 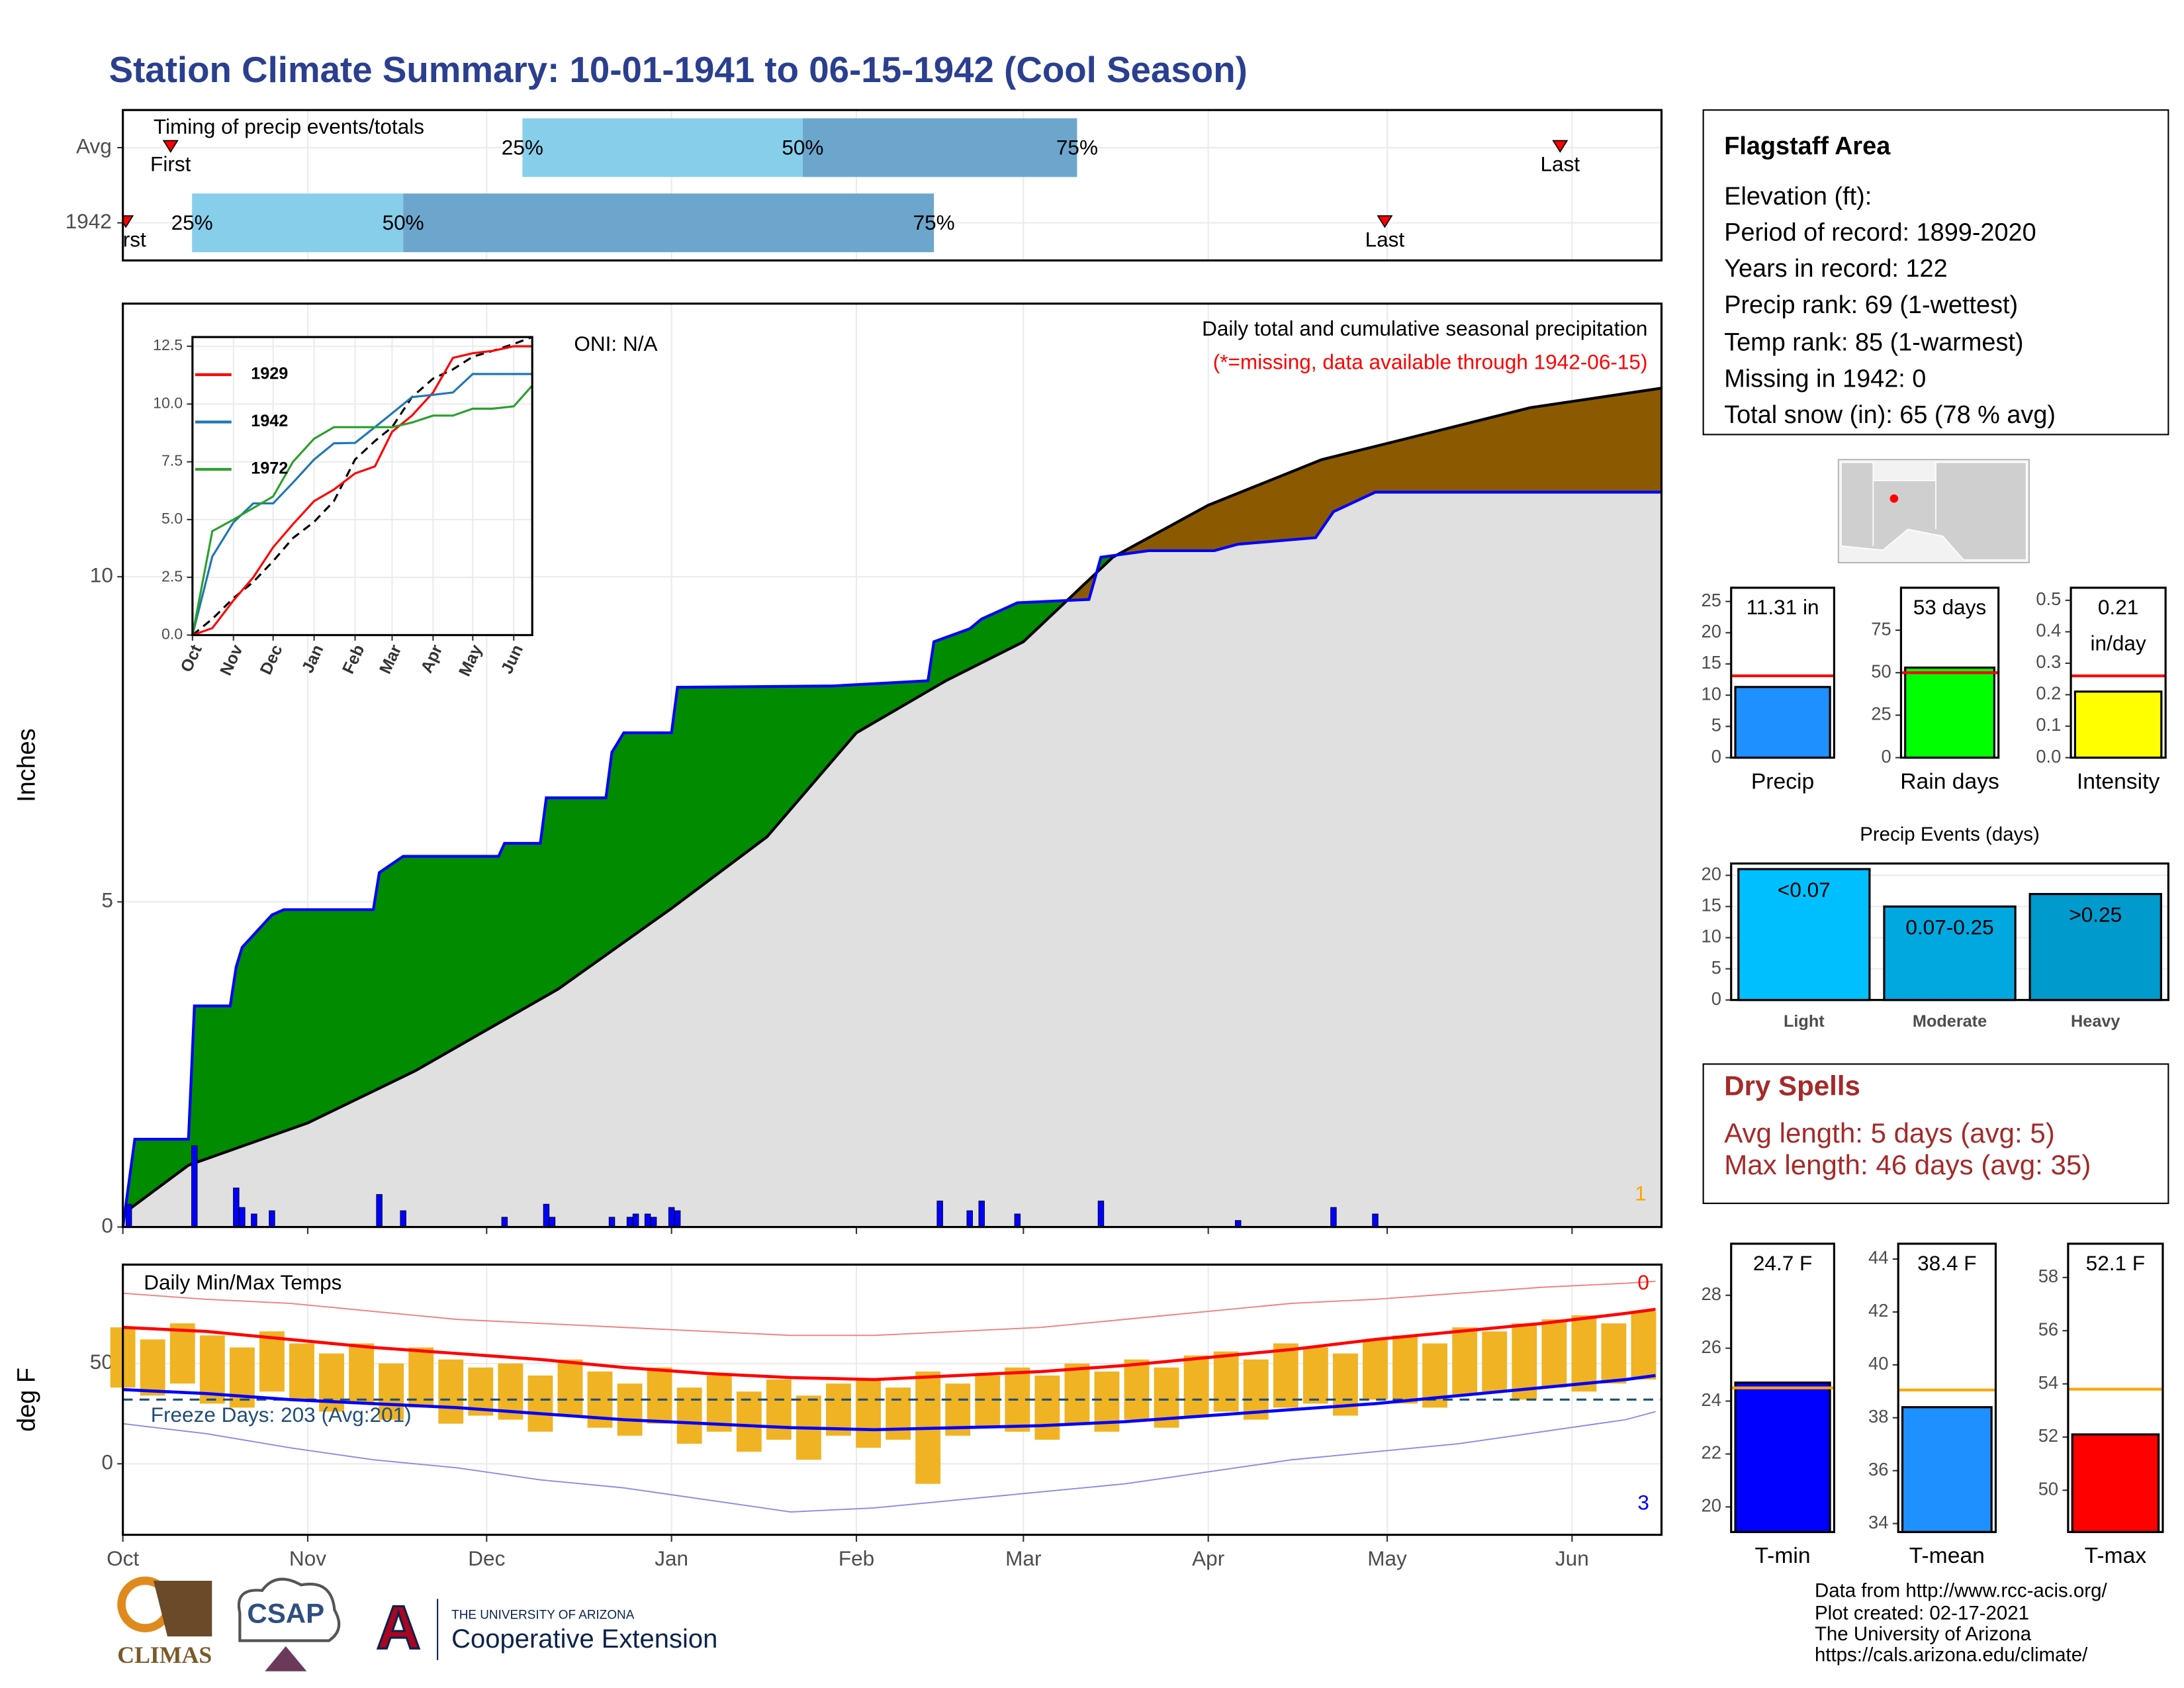 What do you see at coordinates (1712, 693) in the screenshot?
I see `y-tick-label: 10` at bounding box center [1712, 693].